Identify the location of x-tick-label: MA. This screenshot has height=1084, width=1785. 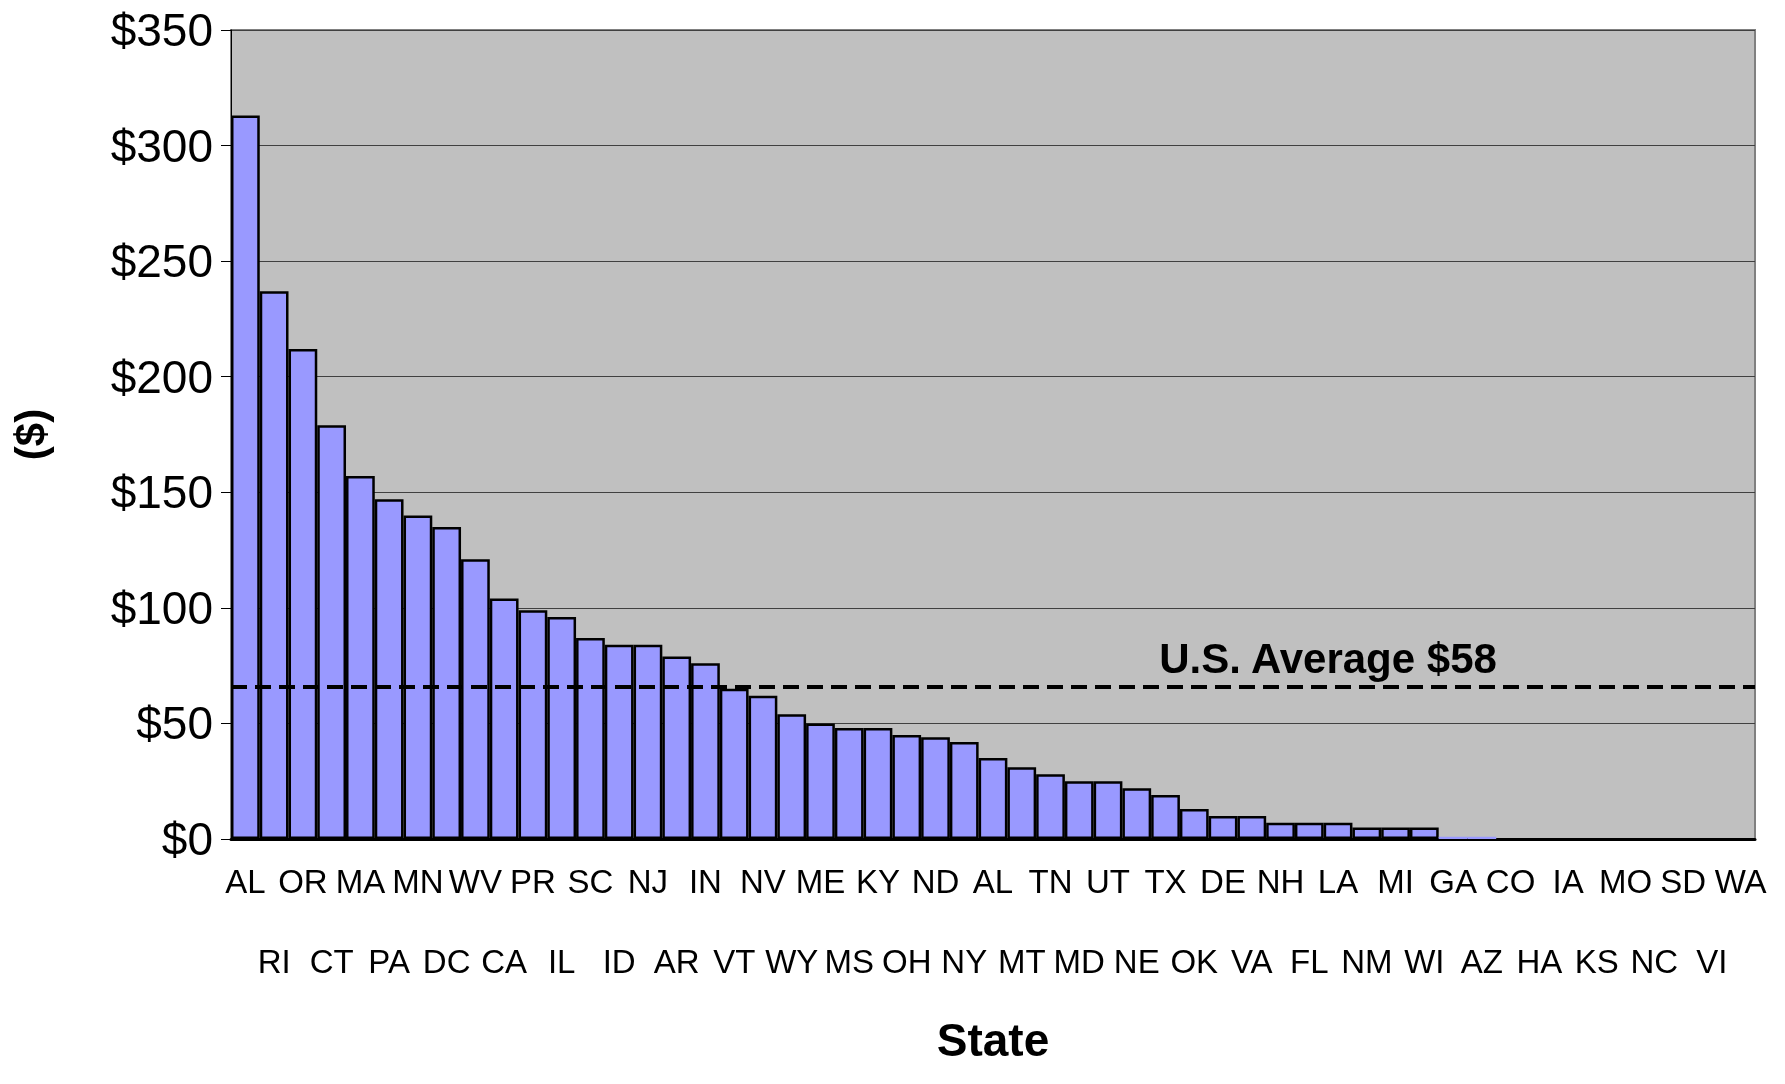
(360, 881).